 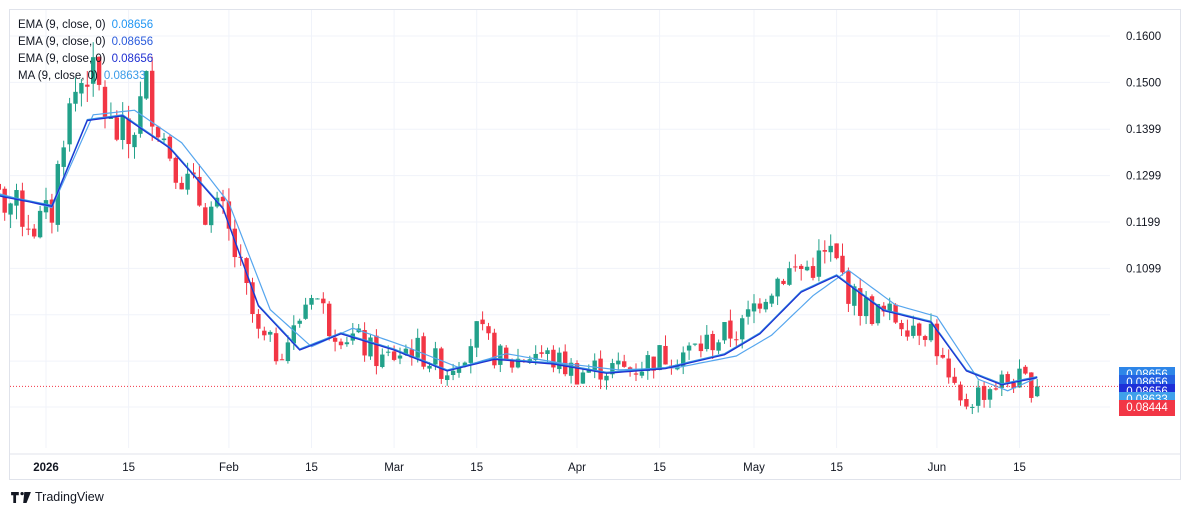 What do you see at coordinates (754, 468) in the screenshot?
I see `x-tick-label: May` at bounding box center [754, 468].